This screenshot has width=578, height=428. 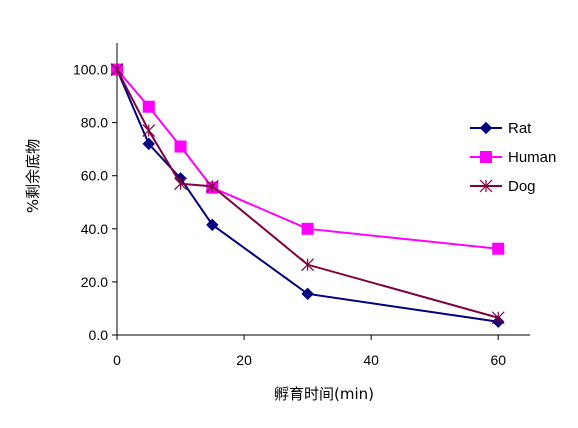 What do you see at coordinates (522, 186) in the screenshot?
I see `legend-label-dog: Dog` at bounding box center [522, 186].